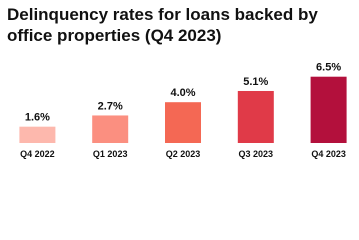  What do you see at coordinates (183, 154) in the screenshot?
I see `x-tick-label: Q2 2023` at bounding box center [183, 154].